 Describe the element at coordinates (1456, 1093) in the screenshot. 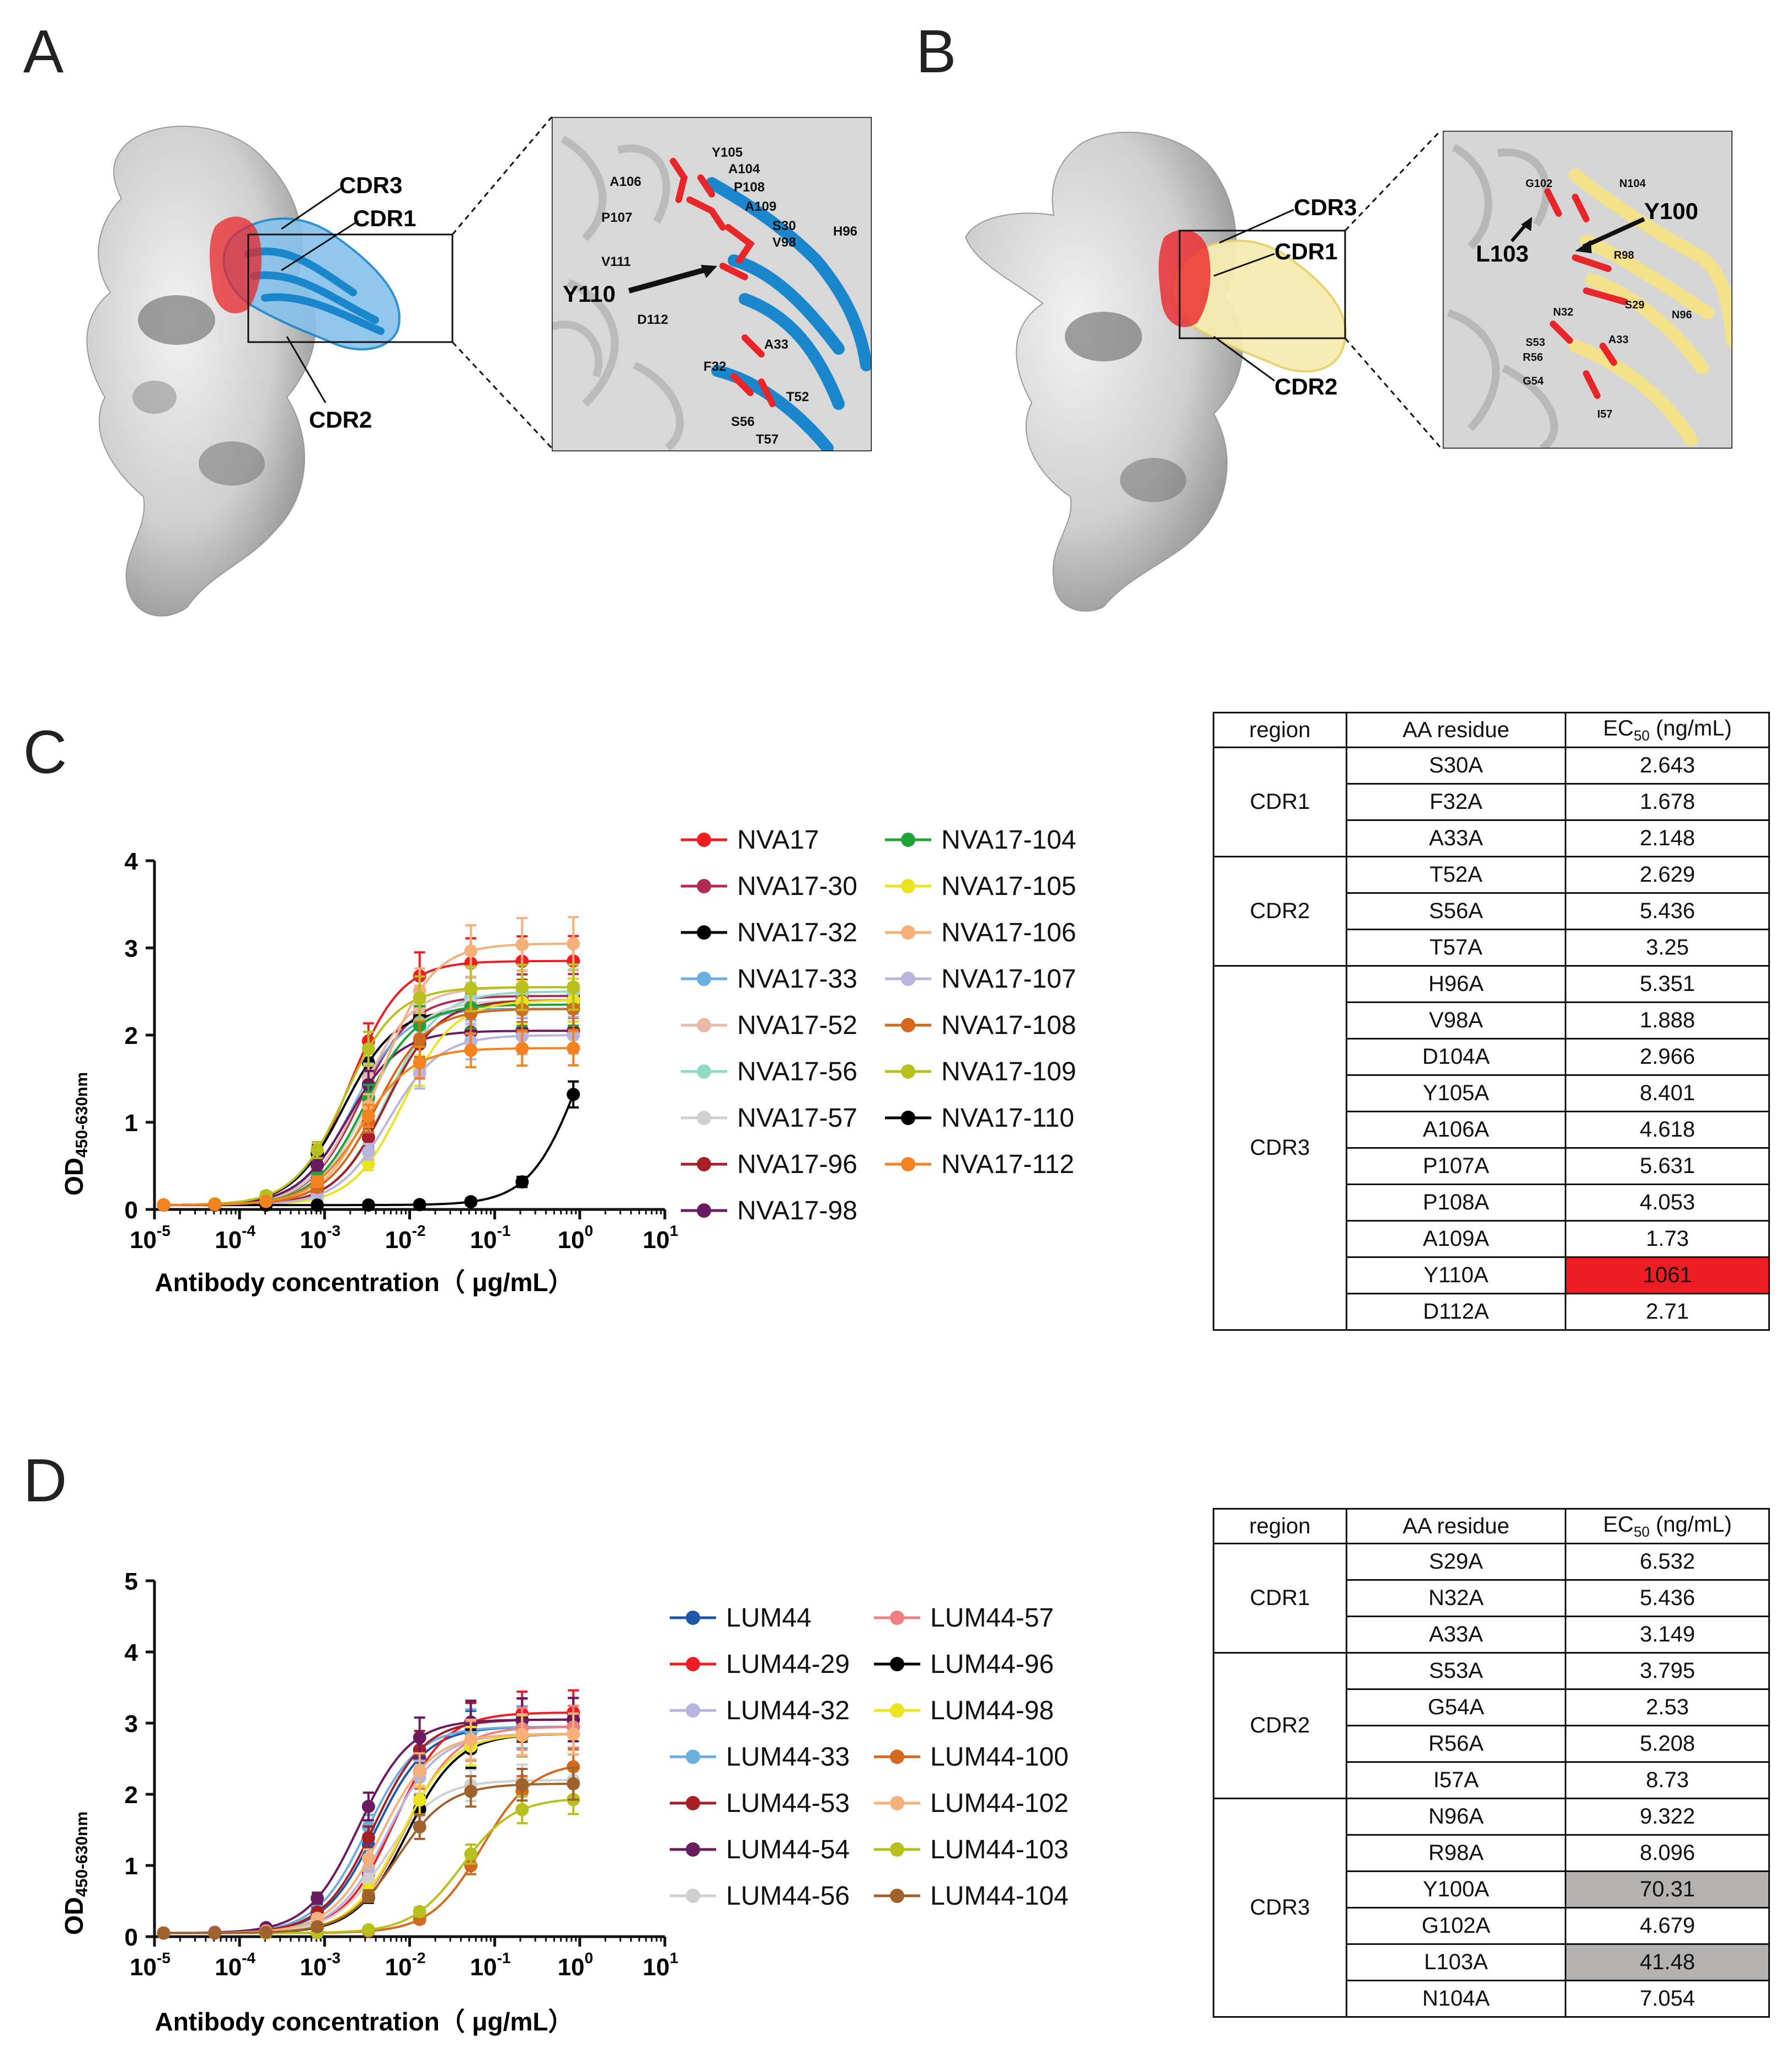

I see `aa-residue-cell: Y105A` at that location.